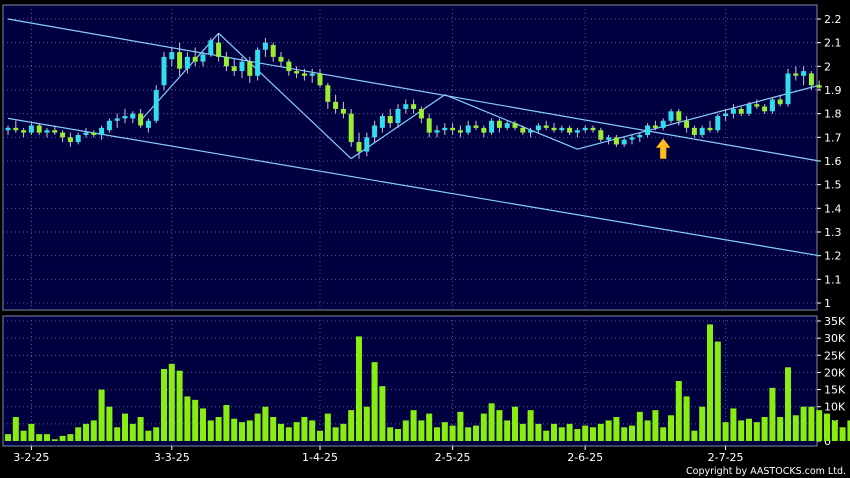  Describe the element at coordinates (835, 355) in the screenshot. I see `volume-tick-label: 25K` at that location.